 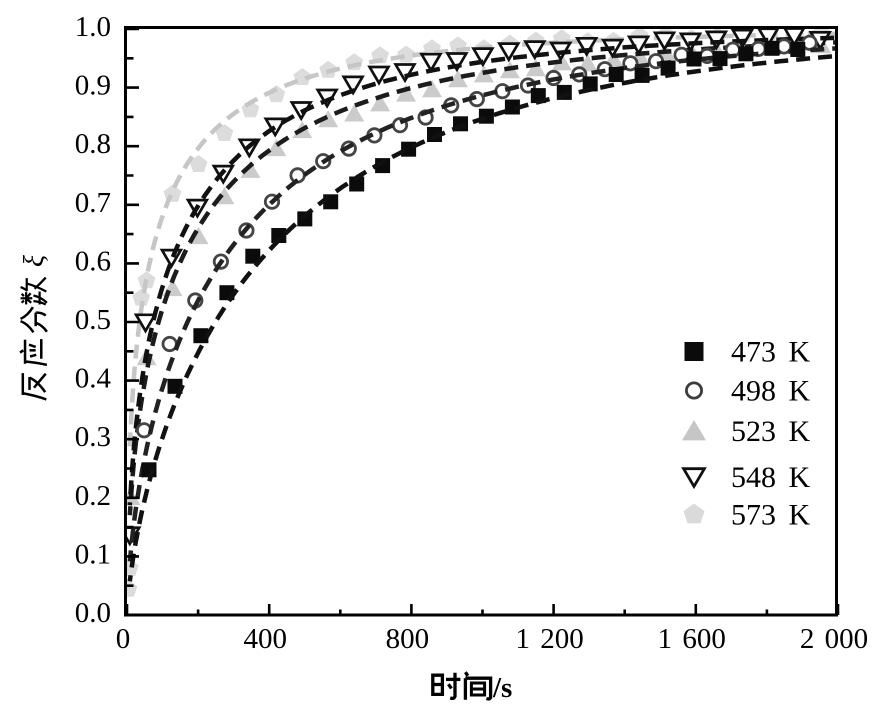 What do you see at coordinates (34, 261) in the screenshot?
I see `svg-text: ξ` at bounding box center [34, 261].